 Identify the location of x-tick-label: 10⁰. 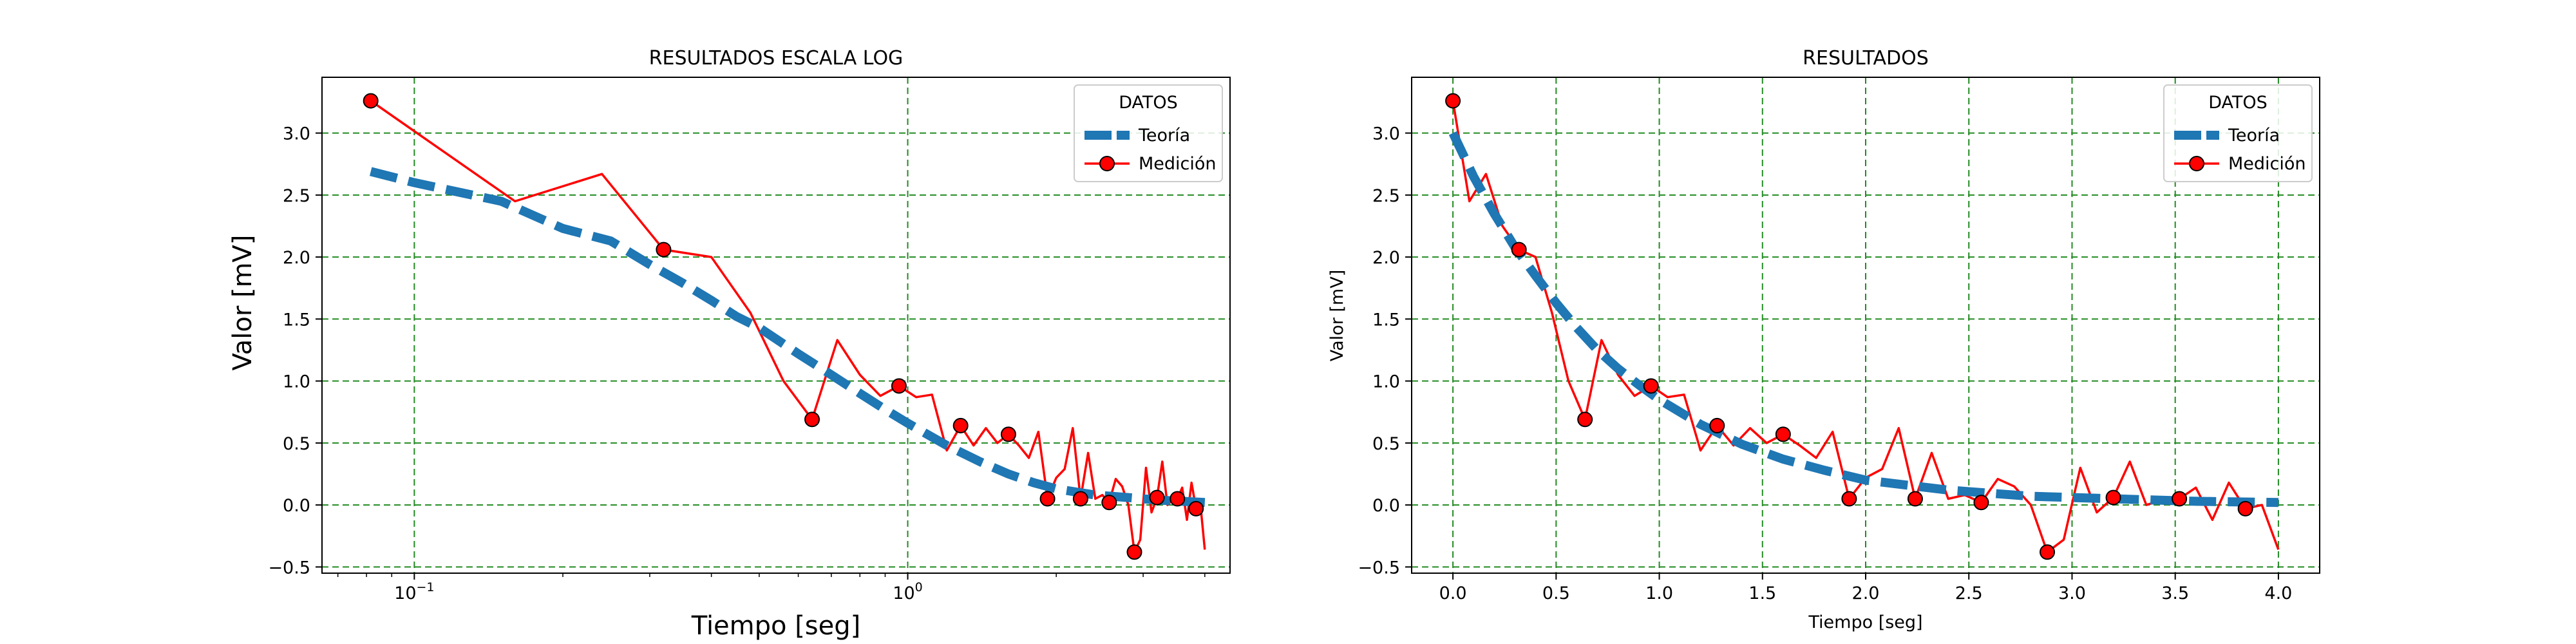
(908, 591).